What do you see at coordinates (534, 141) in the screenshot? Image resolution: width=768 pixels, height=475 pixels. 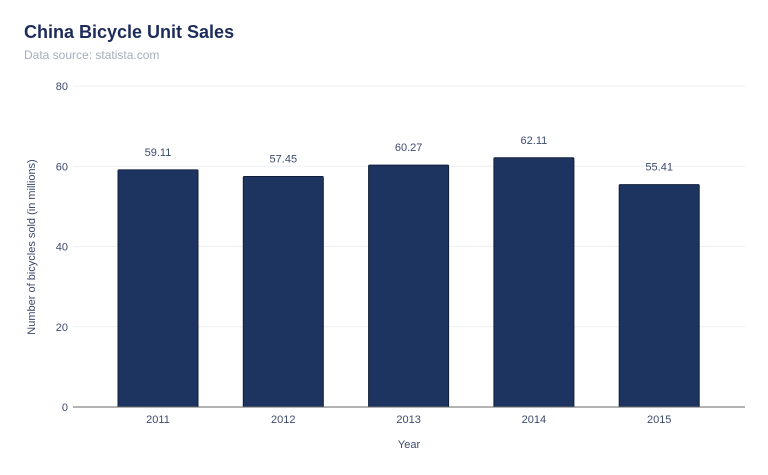 I see `data-label: 62.11` at bounding box center [534, 141].